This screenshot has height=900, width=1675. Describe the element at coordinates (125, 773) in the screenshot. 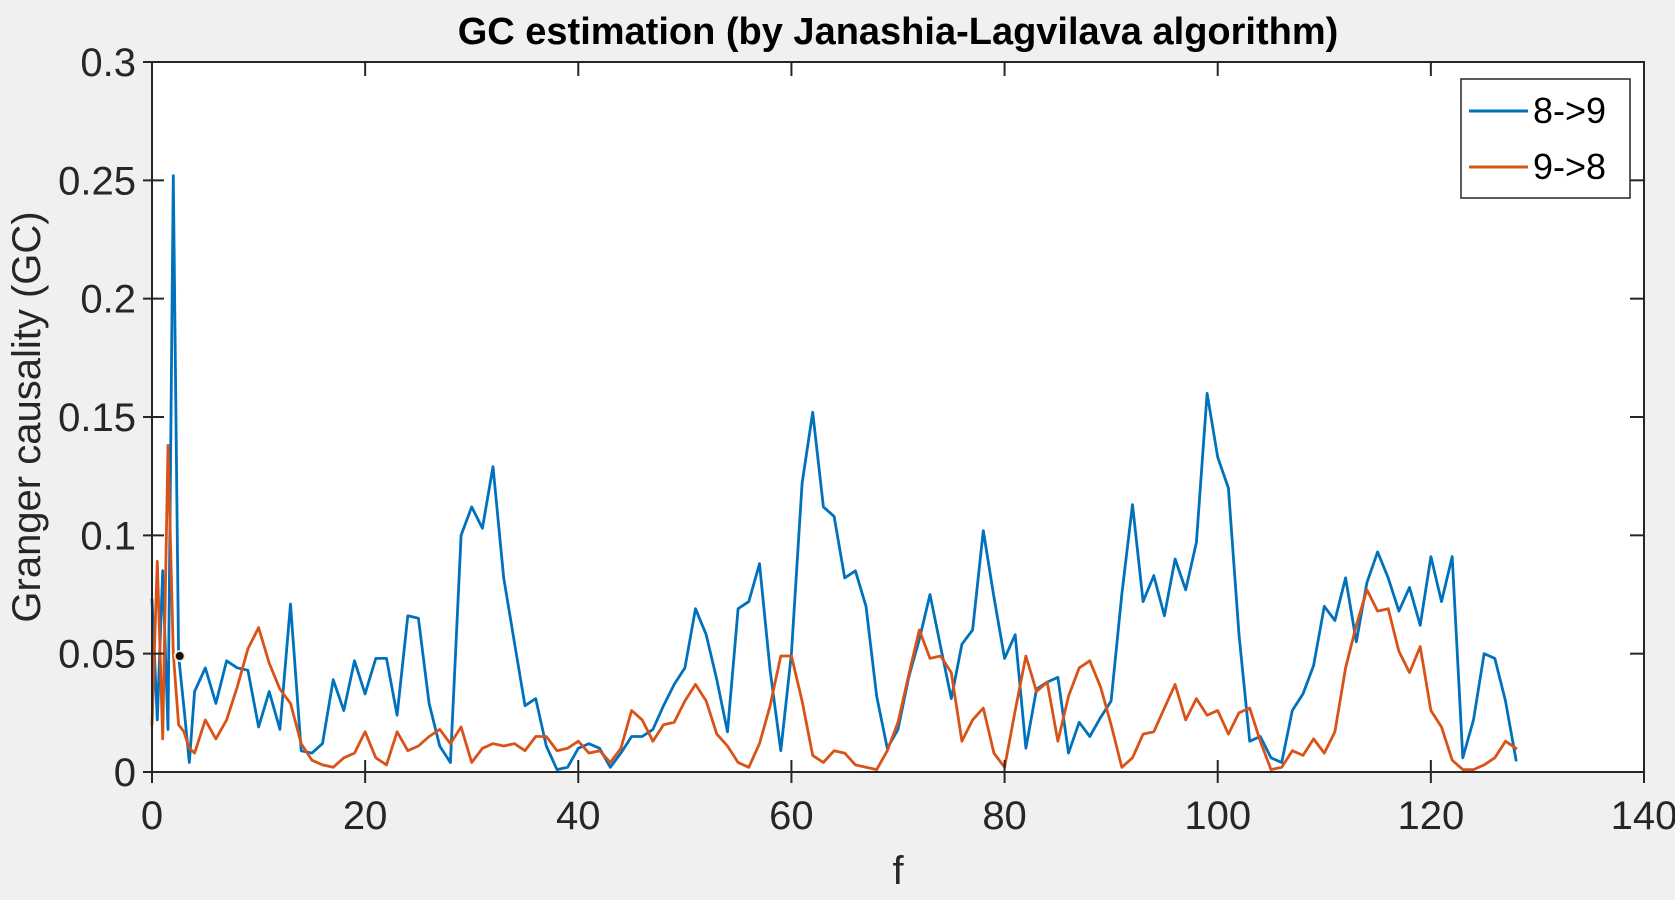

I see `y-tick-label: 0` at that location.